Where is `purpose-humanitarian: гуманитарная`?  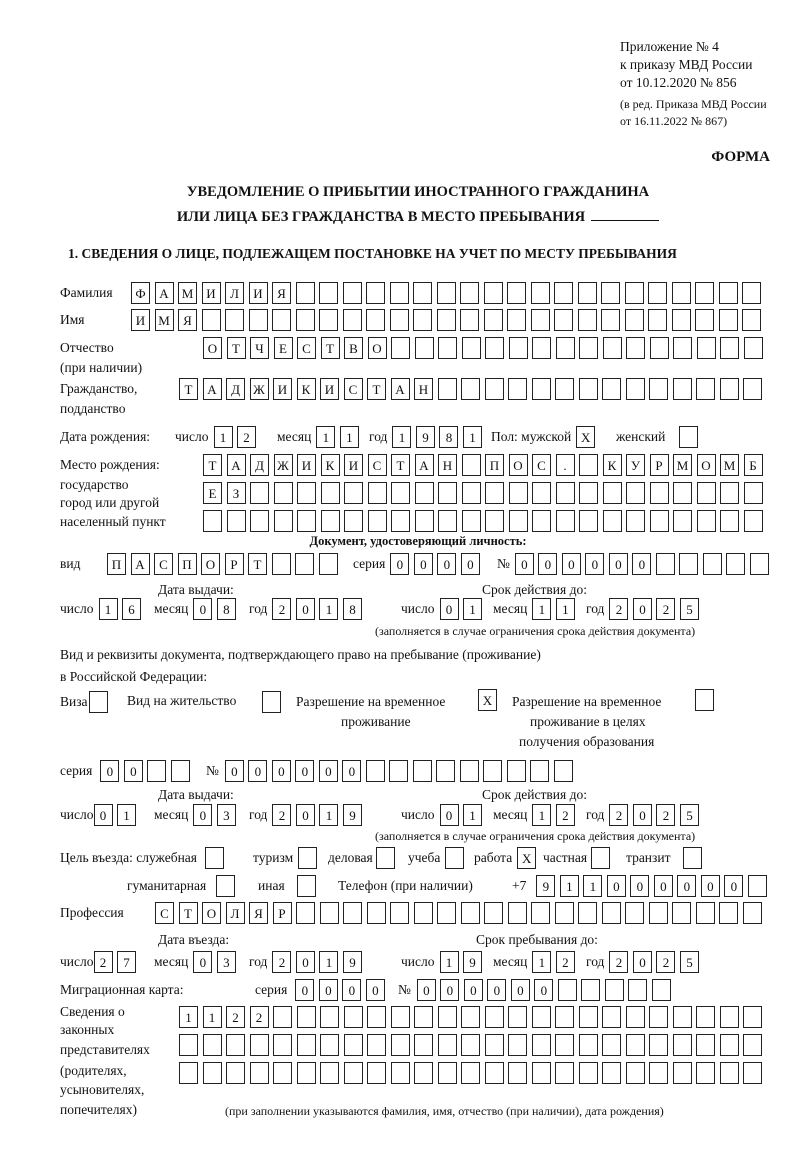
purpose-humanitarian: гуманитарная is located at coordinates (183, 886).